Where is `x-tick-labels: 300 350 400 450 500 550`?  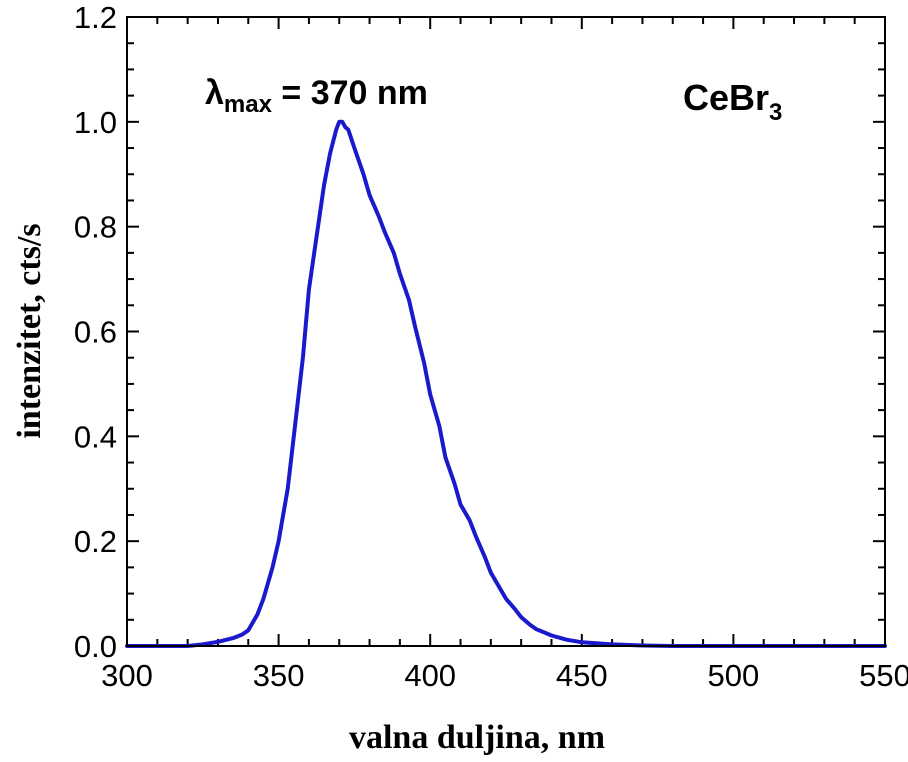
x-tick-labels: 300 350 400 450 500 550 is located at coordinates (504, 675).